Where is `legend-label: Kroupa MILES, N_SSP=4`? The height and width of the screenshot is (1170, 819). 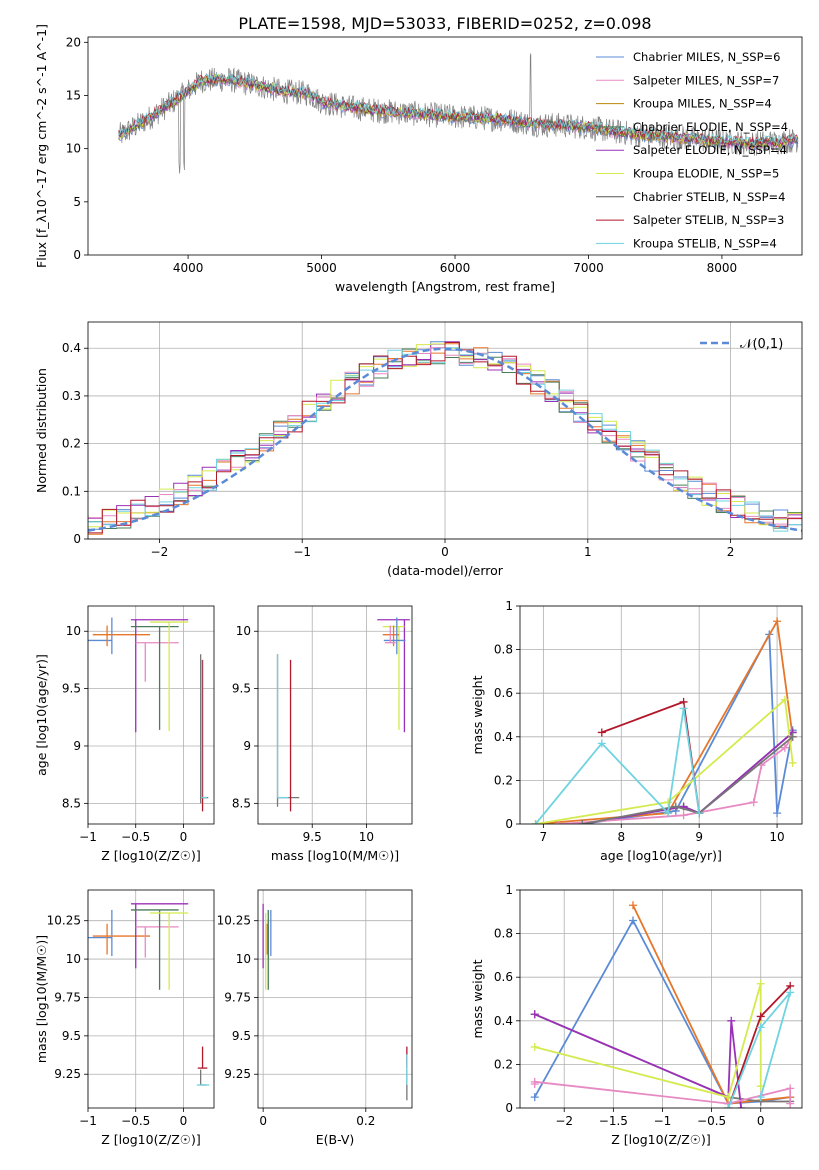
legend-label: Kroupa MILES, N_SSP=4 is located at coordinates (702, 104).